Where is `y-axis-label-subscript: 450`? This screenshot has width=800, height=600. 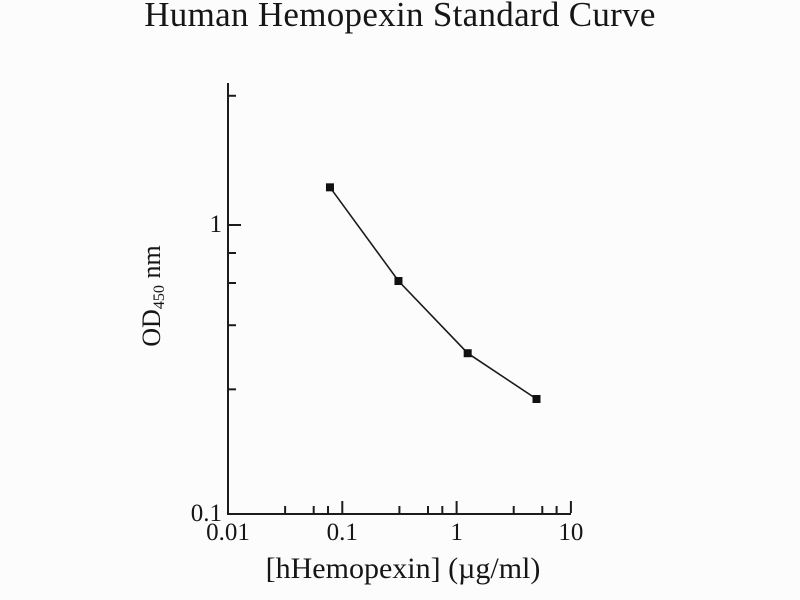 y-axis-label-subscript: 450 is located at coordinates (160, 297).